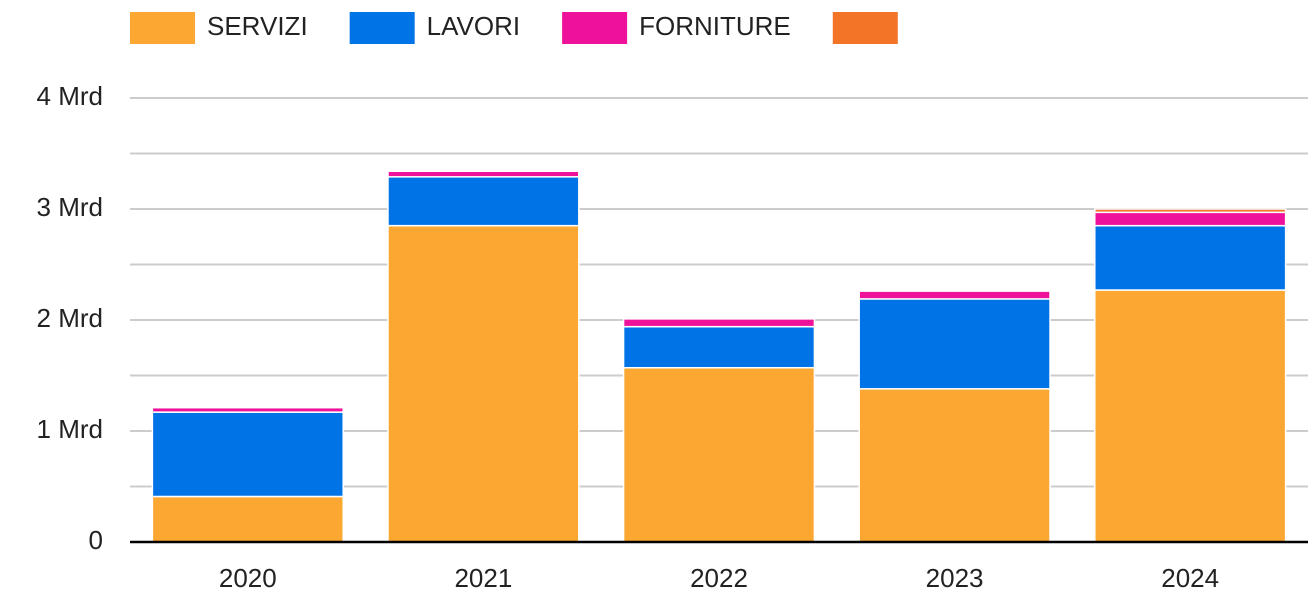 The height and width of the screenshot is (596, 1308). Describe the element at coordinates (70, 318) in the screenshot. I see `y-tick-label: 2 Mrd` at that location.